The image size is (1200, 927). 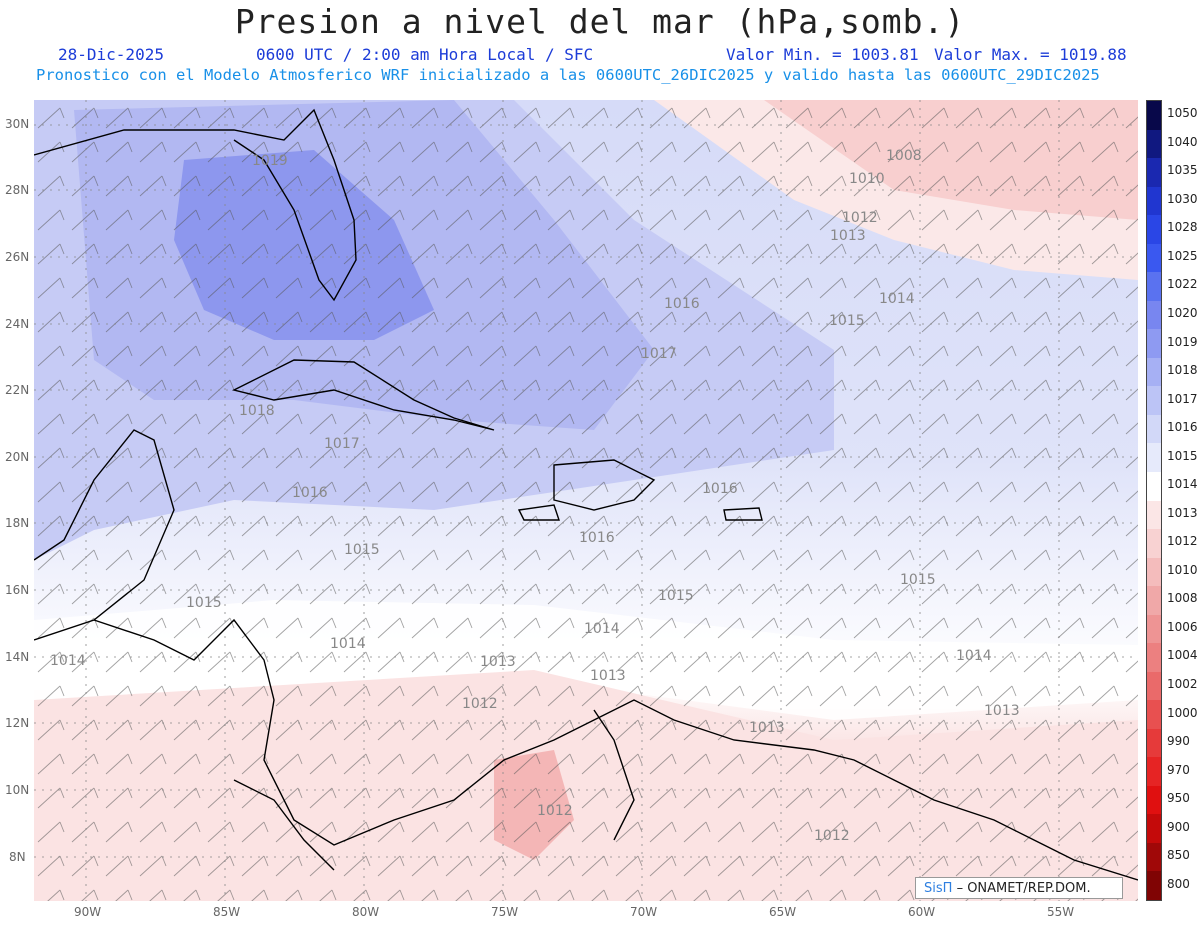 What do you see at coordinates (600, 21) in the screenshot?
I see `chart-title: Presion a nivel del mar (hPa,somb.)` at bounding box center [600, 21].